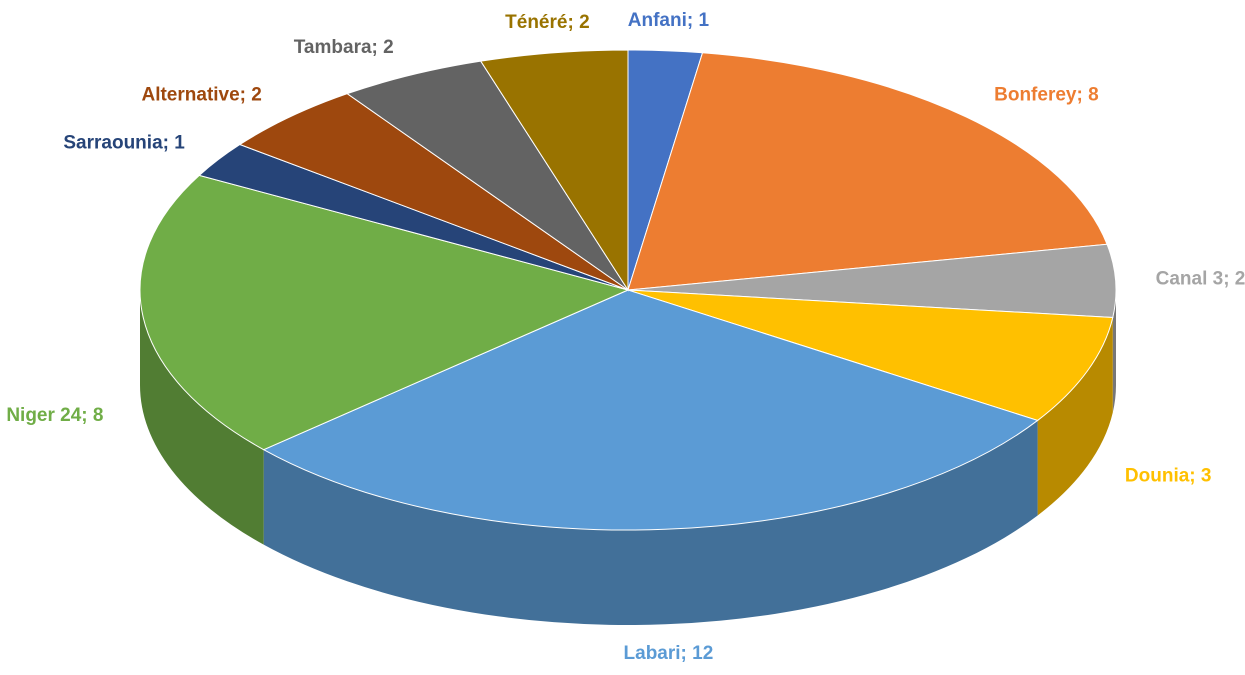 The width and height of the screenshot is (1245, 675). What do you see at coordinates (669, 20) in the screenshot?
I see `data-label: Anfani; 1` at bounding box center [669, 20].